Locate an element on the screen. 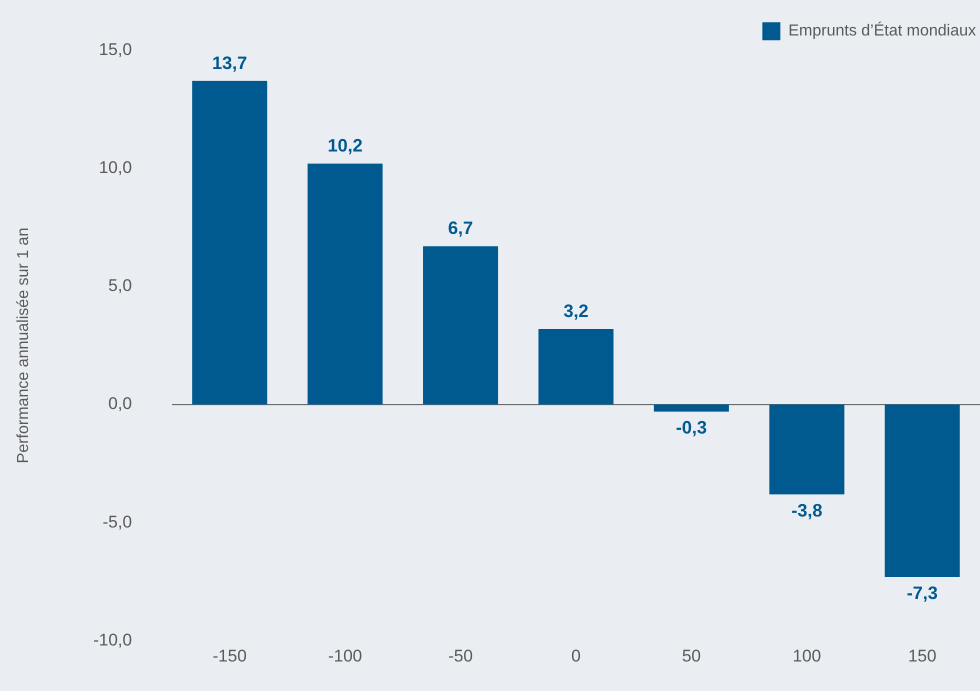 Image resolution: width=980 pixels, height=691 pixels. data-label: 3,2 is located at coordinates (575, 310).